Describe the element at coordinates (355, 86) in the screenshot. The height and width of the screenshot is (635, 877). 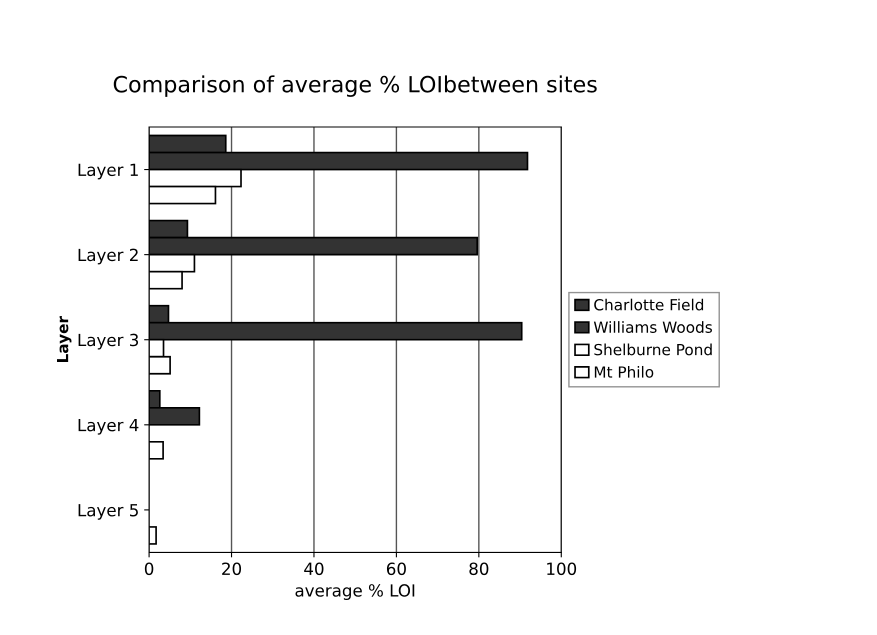
I see `chart-title: Comparison of average % LOIbetween sites` at that location.